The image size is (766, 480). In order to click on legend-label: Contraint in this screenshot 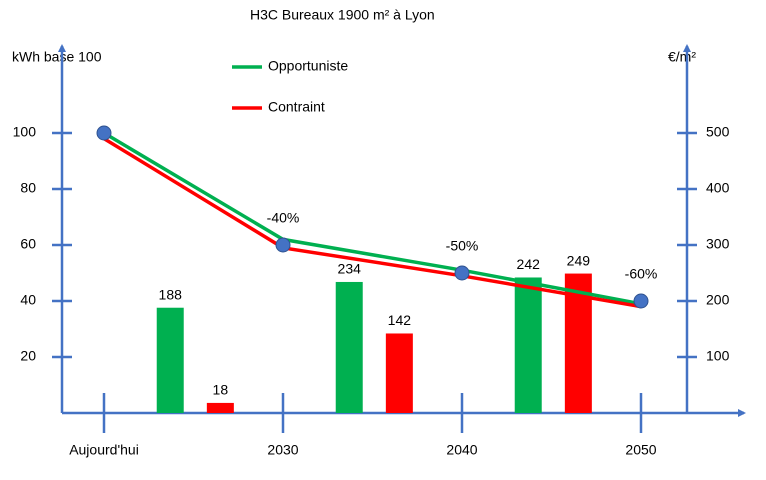, I will do `click(296, 107)`.